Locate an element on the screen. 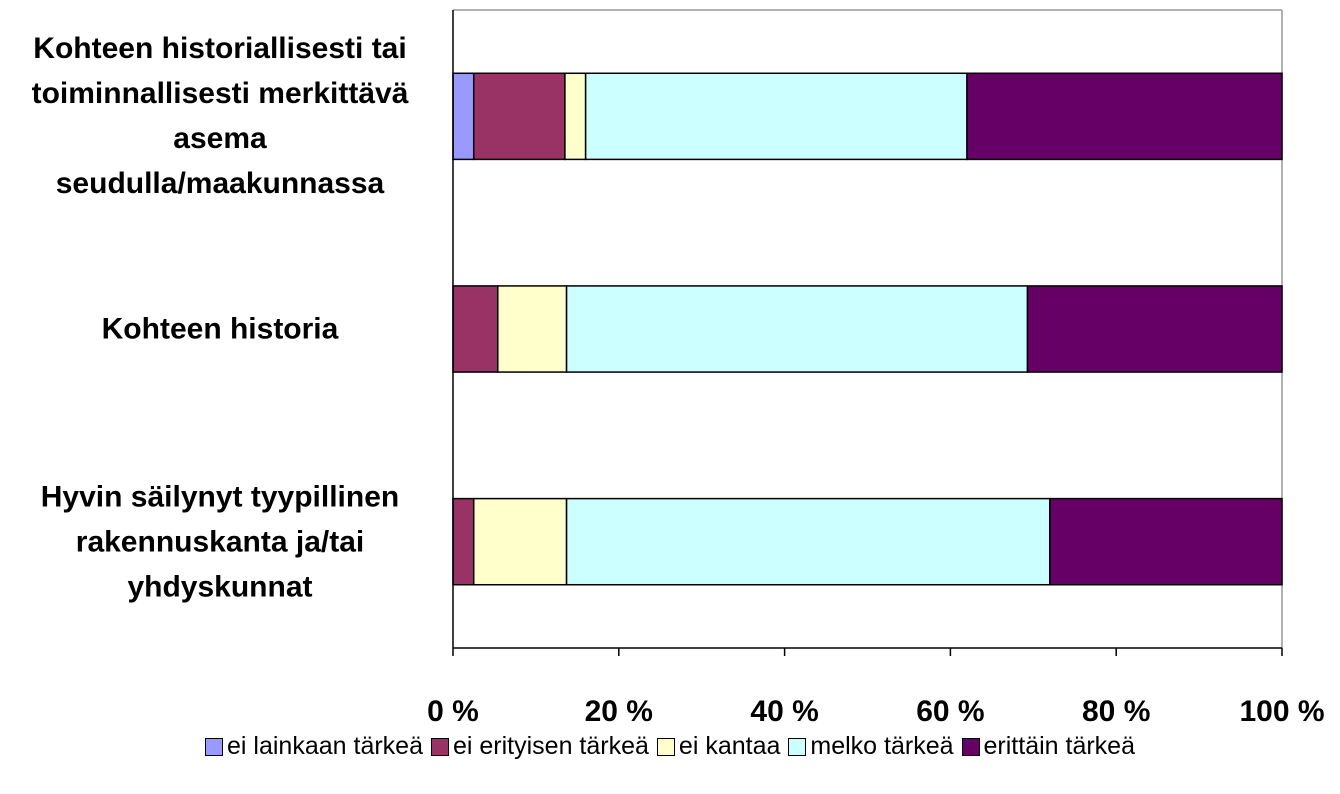 The height and width of the screenshot is (794, 1340). legend-label: ei kantaa is located at coordinates (729, 746).